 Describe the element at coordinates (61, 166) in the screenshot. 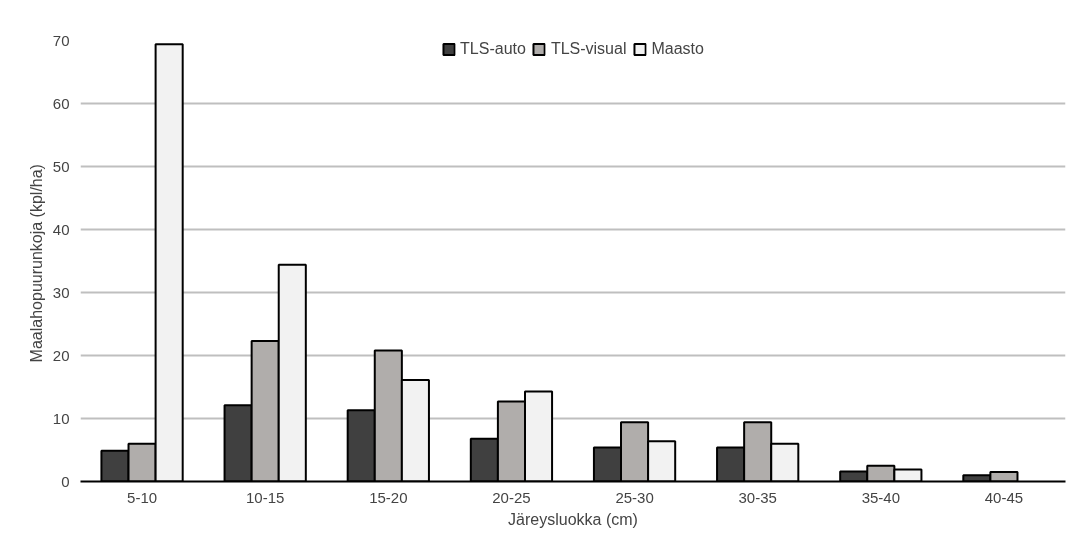

I see `y-tick-label: 50` at that location.